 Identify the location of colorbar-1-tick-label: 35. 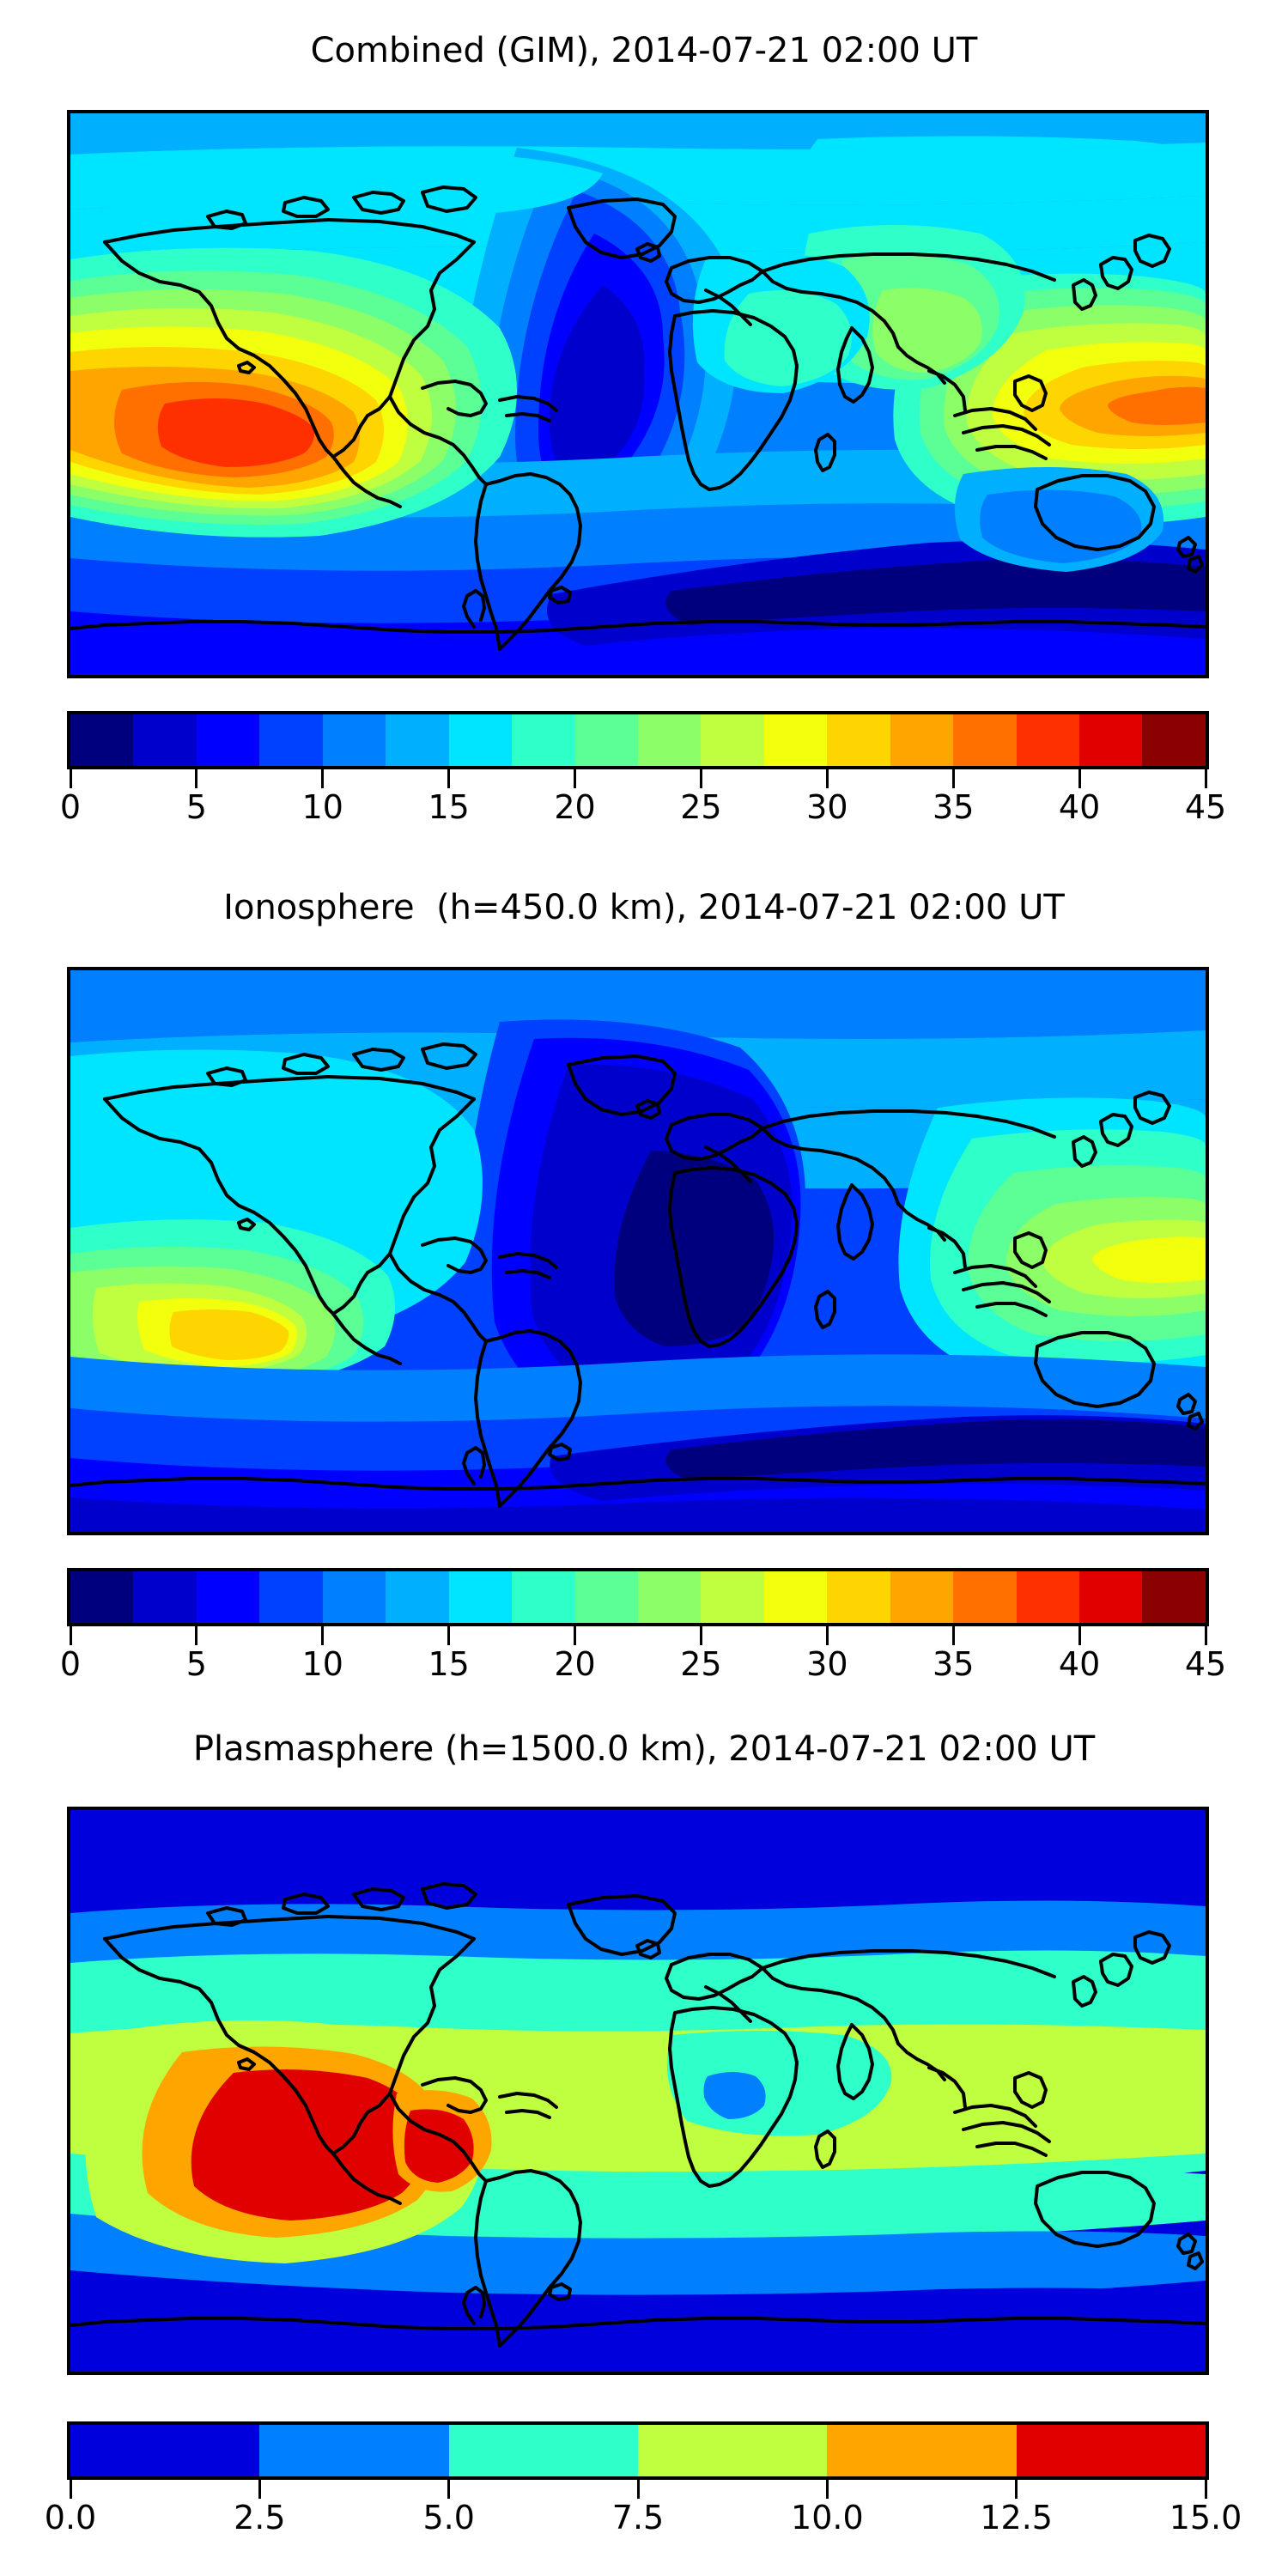
(954, 807).